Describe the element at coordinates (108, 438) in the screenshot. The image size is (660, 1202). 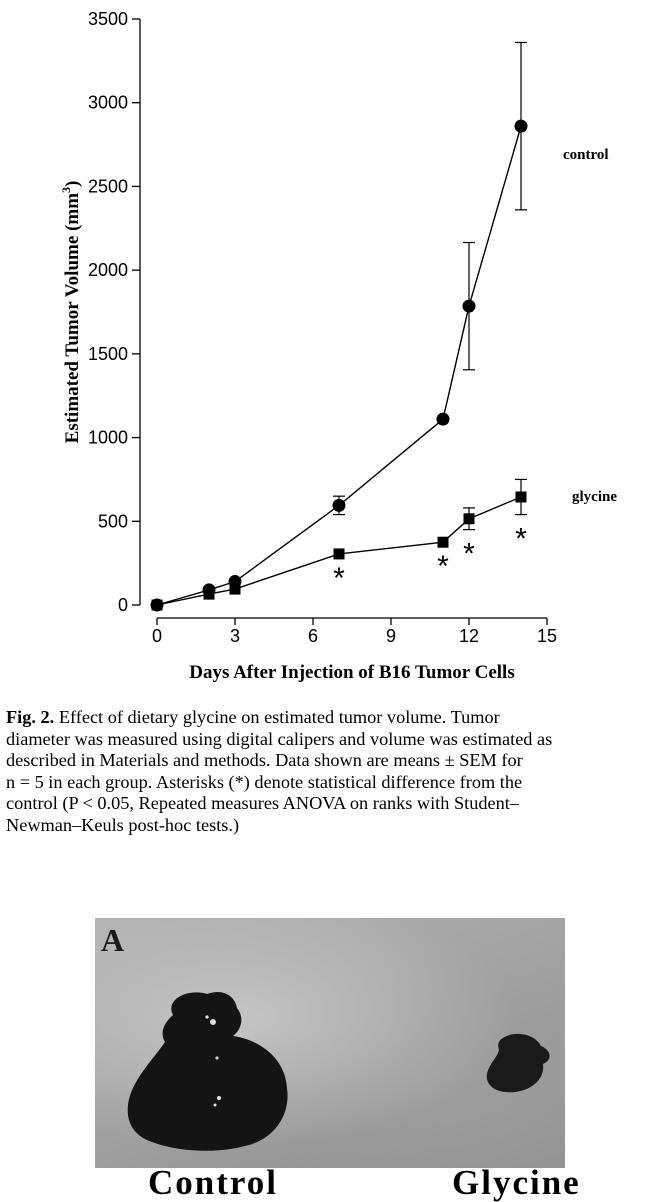
I see `y-tick-label-1000: 1000` at that location.